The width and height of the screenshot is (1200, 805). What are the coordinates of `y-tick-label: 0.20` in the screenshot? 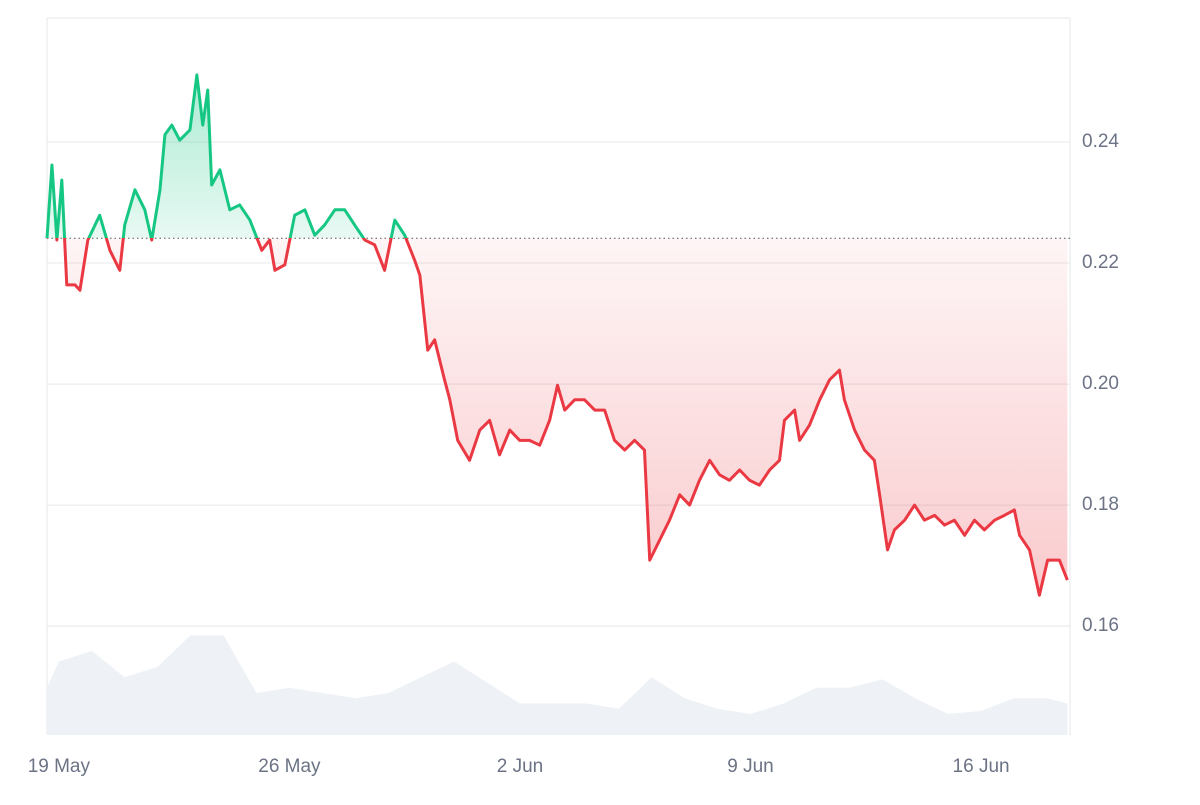 It's located at (1100, 383).